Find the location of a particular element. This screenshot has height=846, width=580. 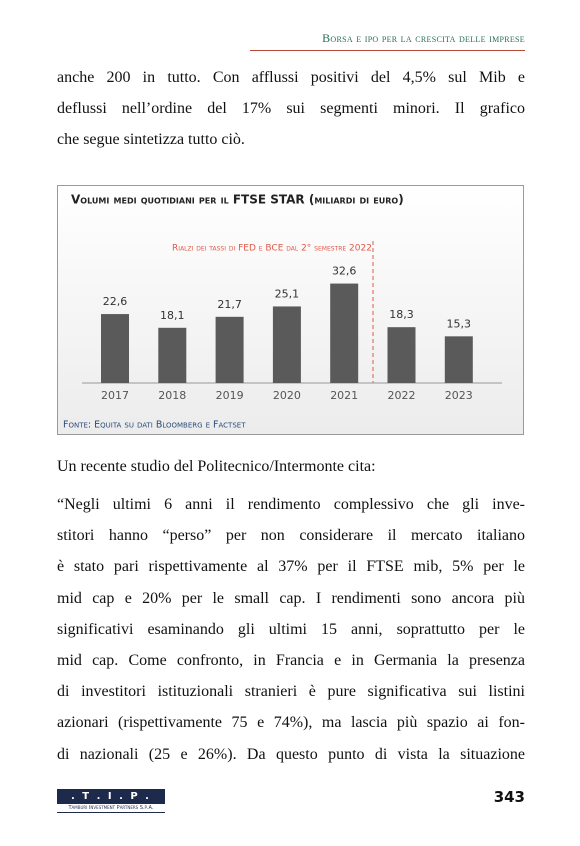

value-label: 32,6 is located at coordinates (344, 271).